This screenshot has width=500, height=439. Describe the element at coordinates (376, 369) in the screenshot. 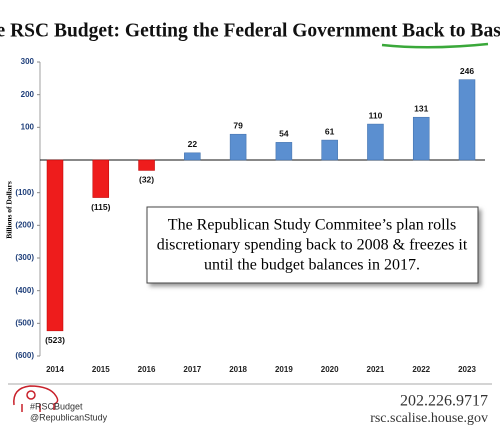

I see `x-tick-label: 2021` at that location.